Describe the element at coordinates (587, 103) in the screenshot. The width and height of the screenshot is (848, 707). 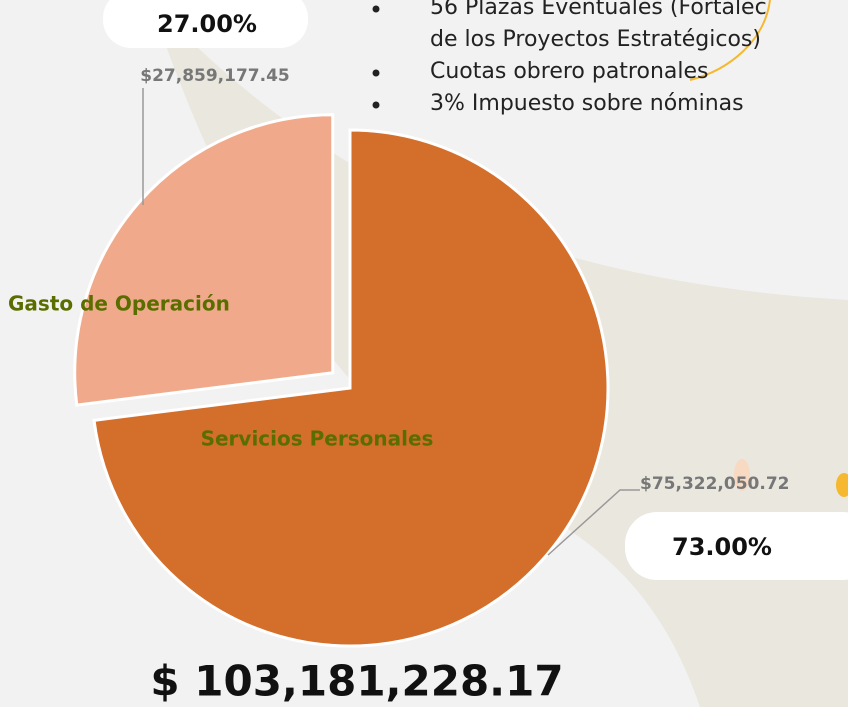
I see `bullet-text: 3% Impuesto sobre nóminas` at that location.